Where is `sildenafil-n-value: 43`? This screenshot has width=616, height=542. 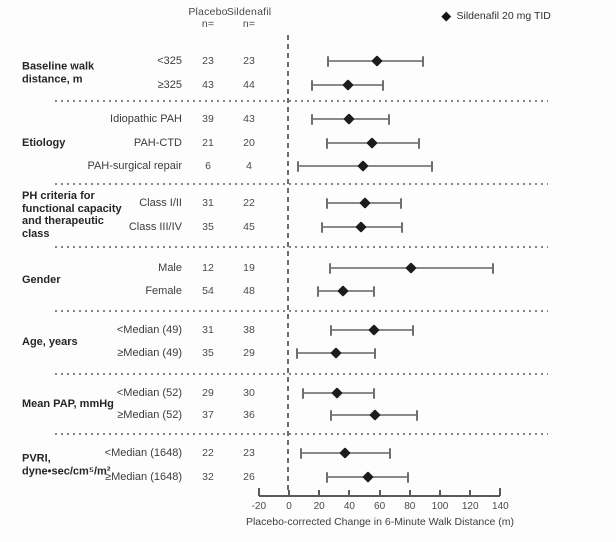
sildenafil-n-value: 43 is located at coordinates (249, 119).